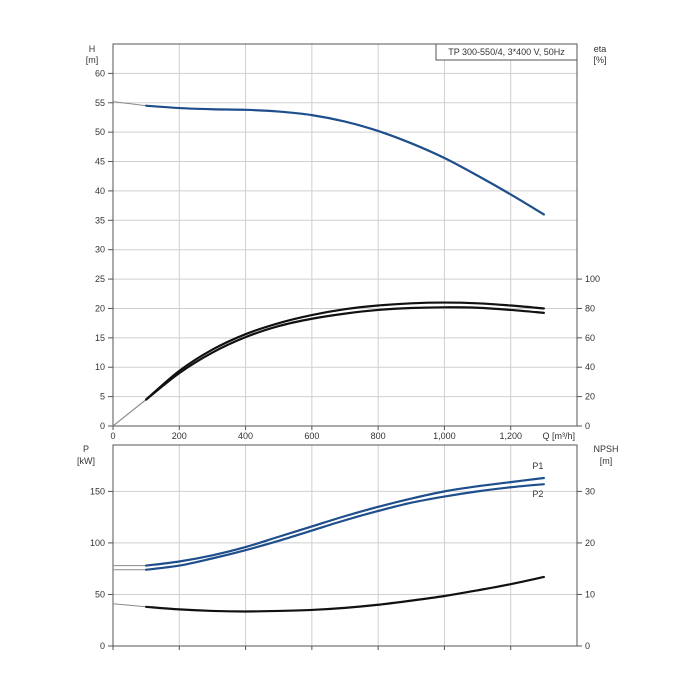 This screenshot has width=700, height=700. I want to click on series-1-line, so click(345, 353).